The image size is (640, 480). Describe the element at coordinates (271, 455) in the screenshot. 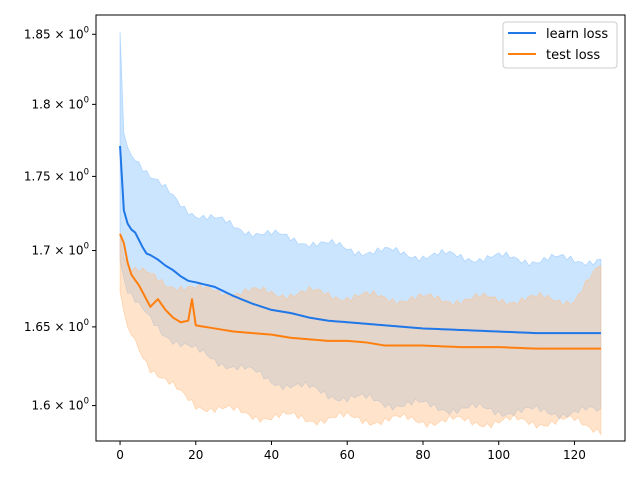

I see `x-tick-label: 40` at that location.